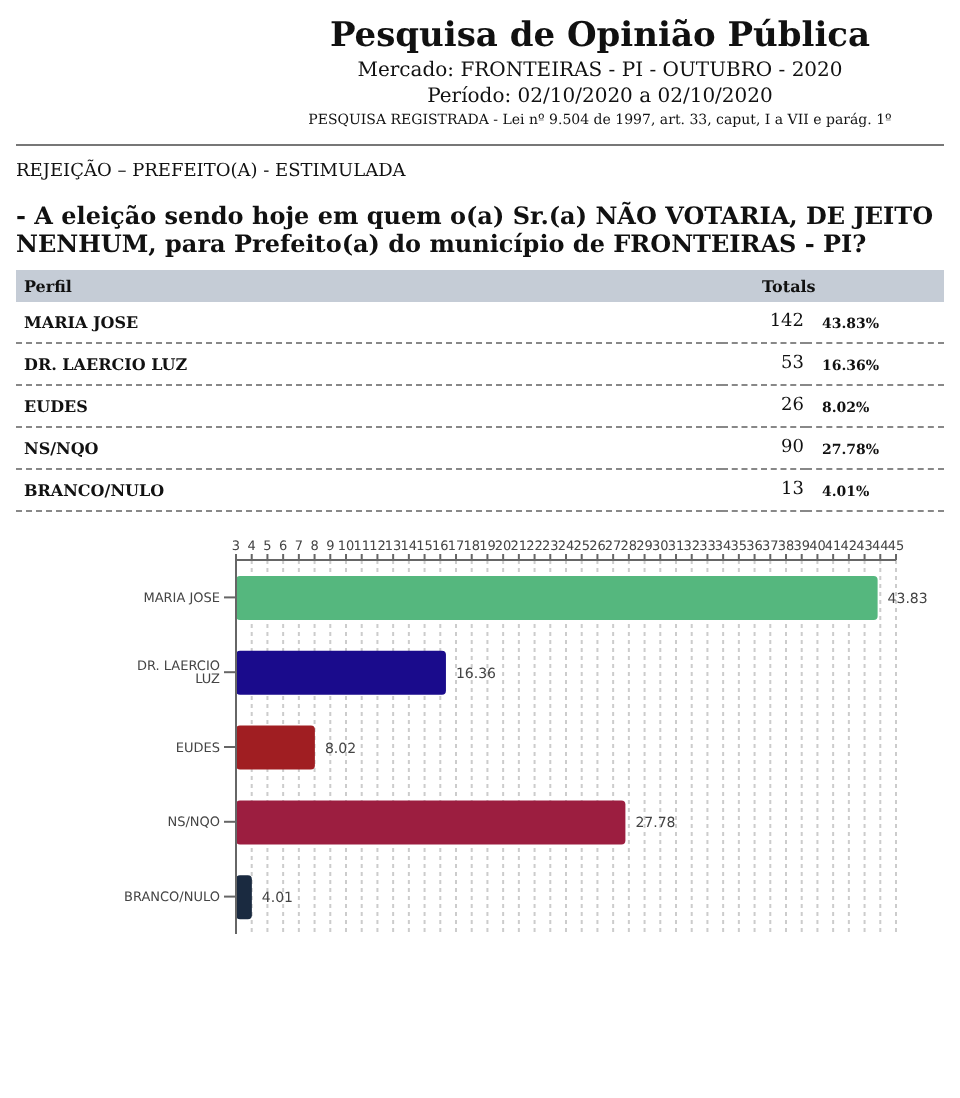  Describe the element at coordinates (792, 491) in the screenshot. I see `text: 13` at that location.